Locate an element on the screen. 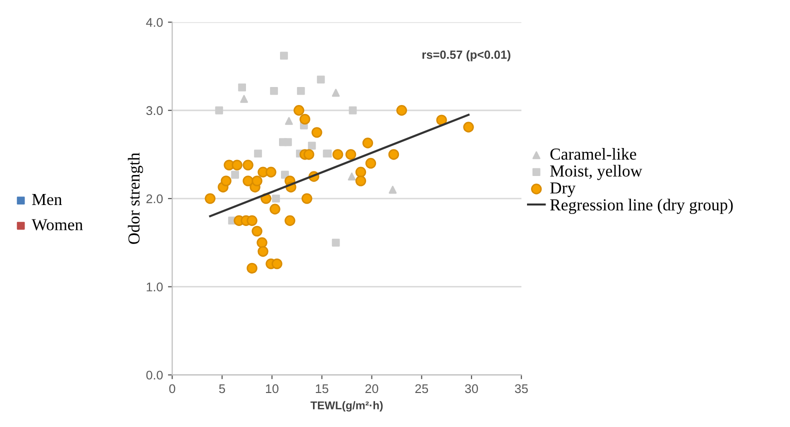  y-tick-label: 4.0 is located at coordinates (154, 22).